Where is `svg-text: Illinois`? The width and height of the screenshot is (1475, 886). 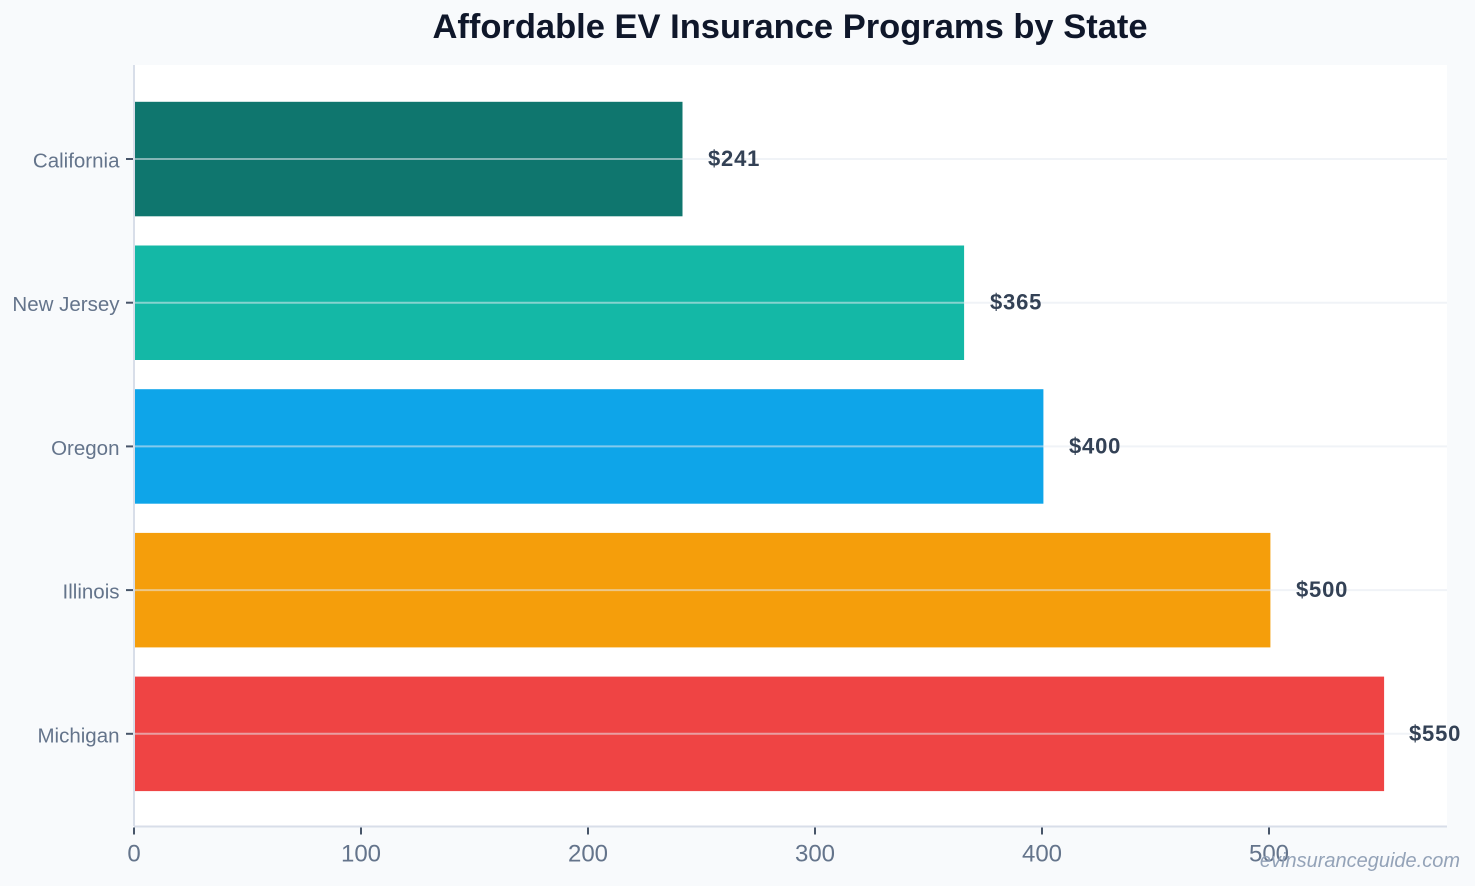
svg-text: Illinois is located at coordinates (91, 592).